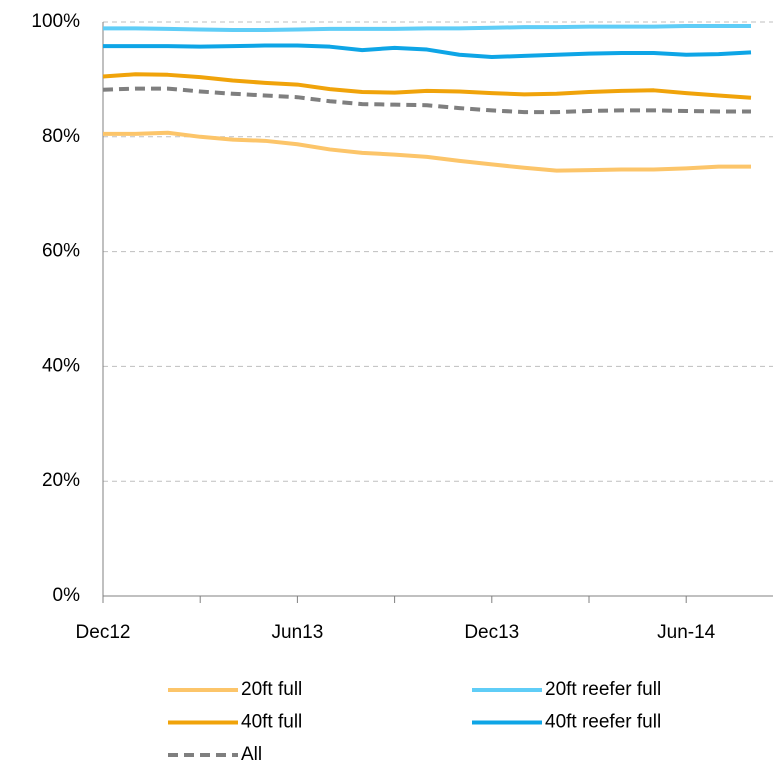 This screenshot has width=774, height=770. I want to click on legend-label: 40ft reefer full, so click(603, 722).